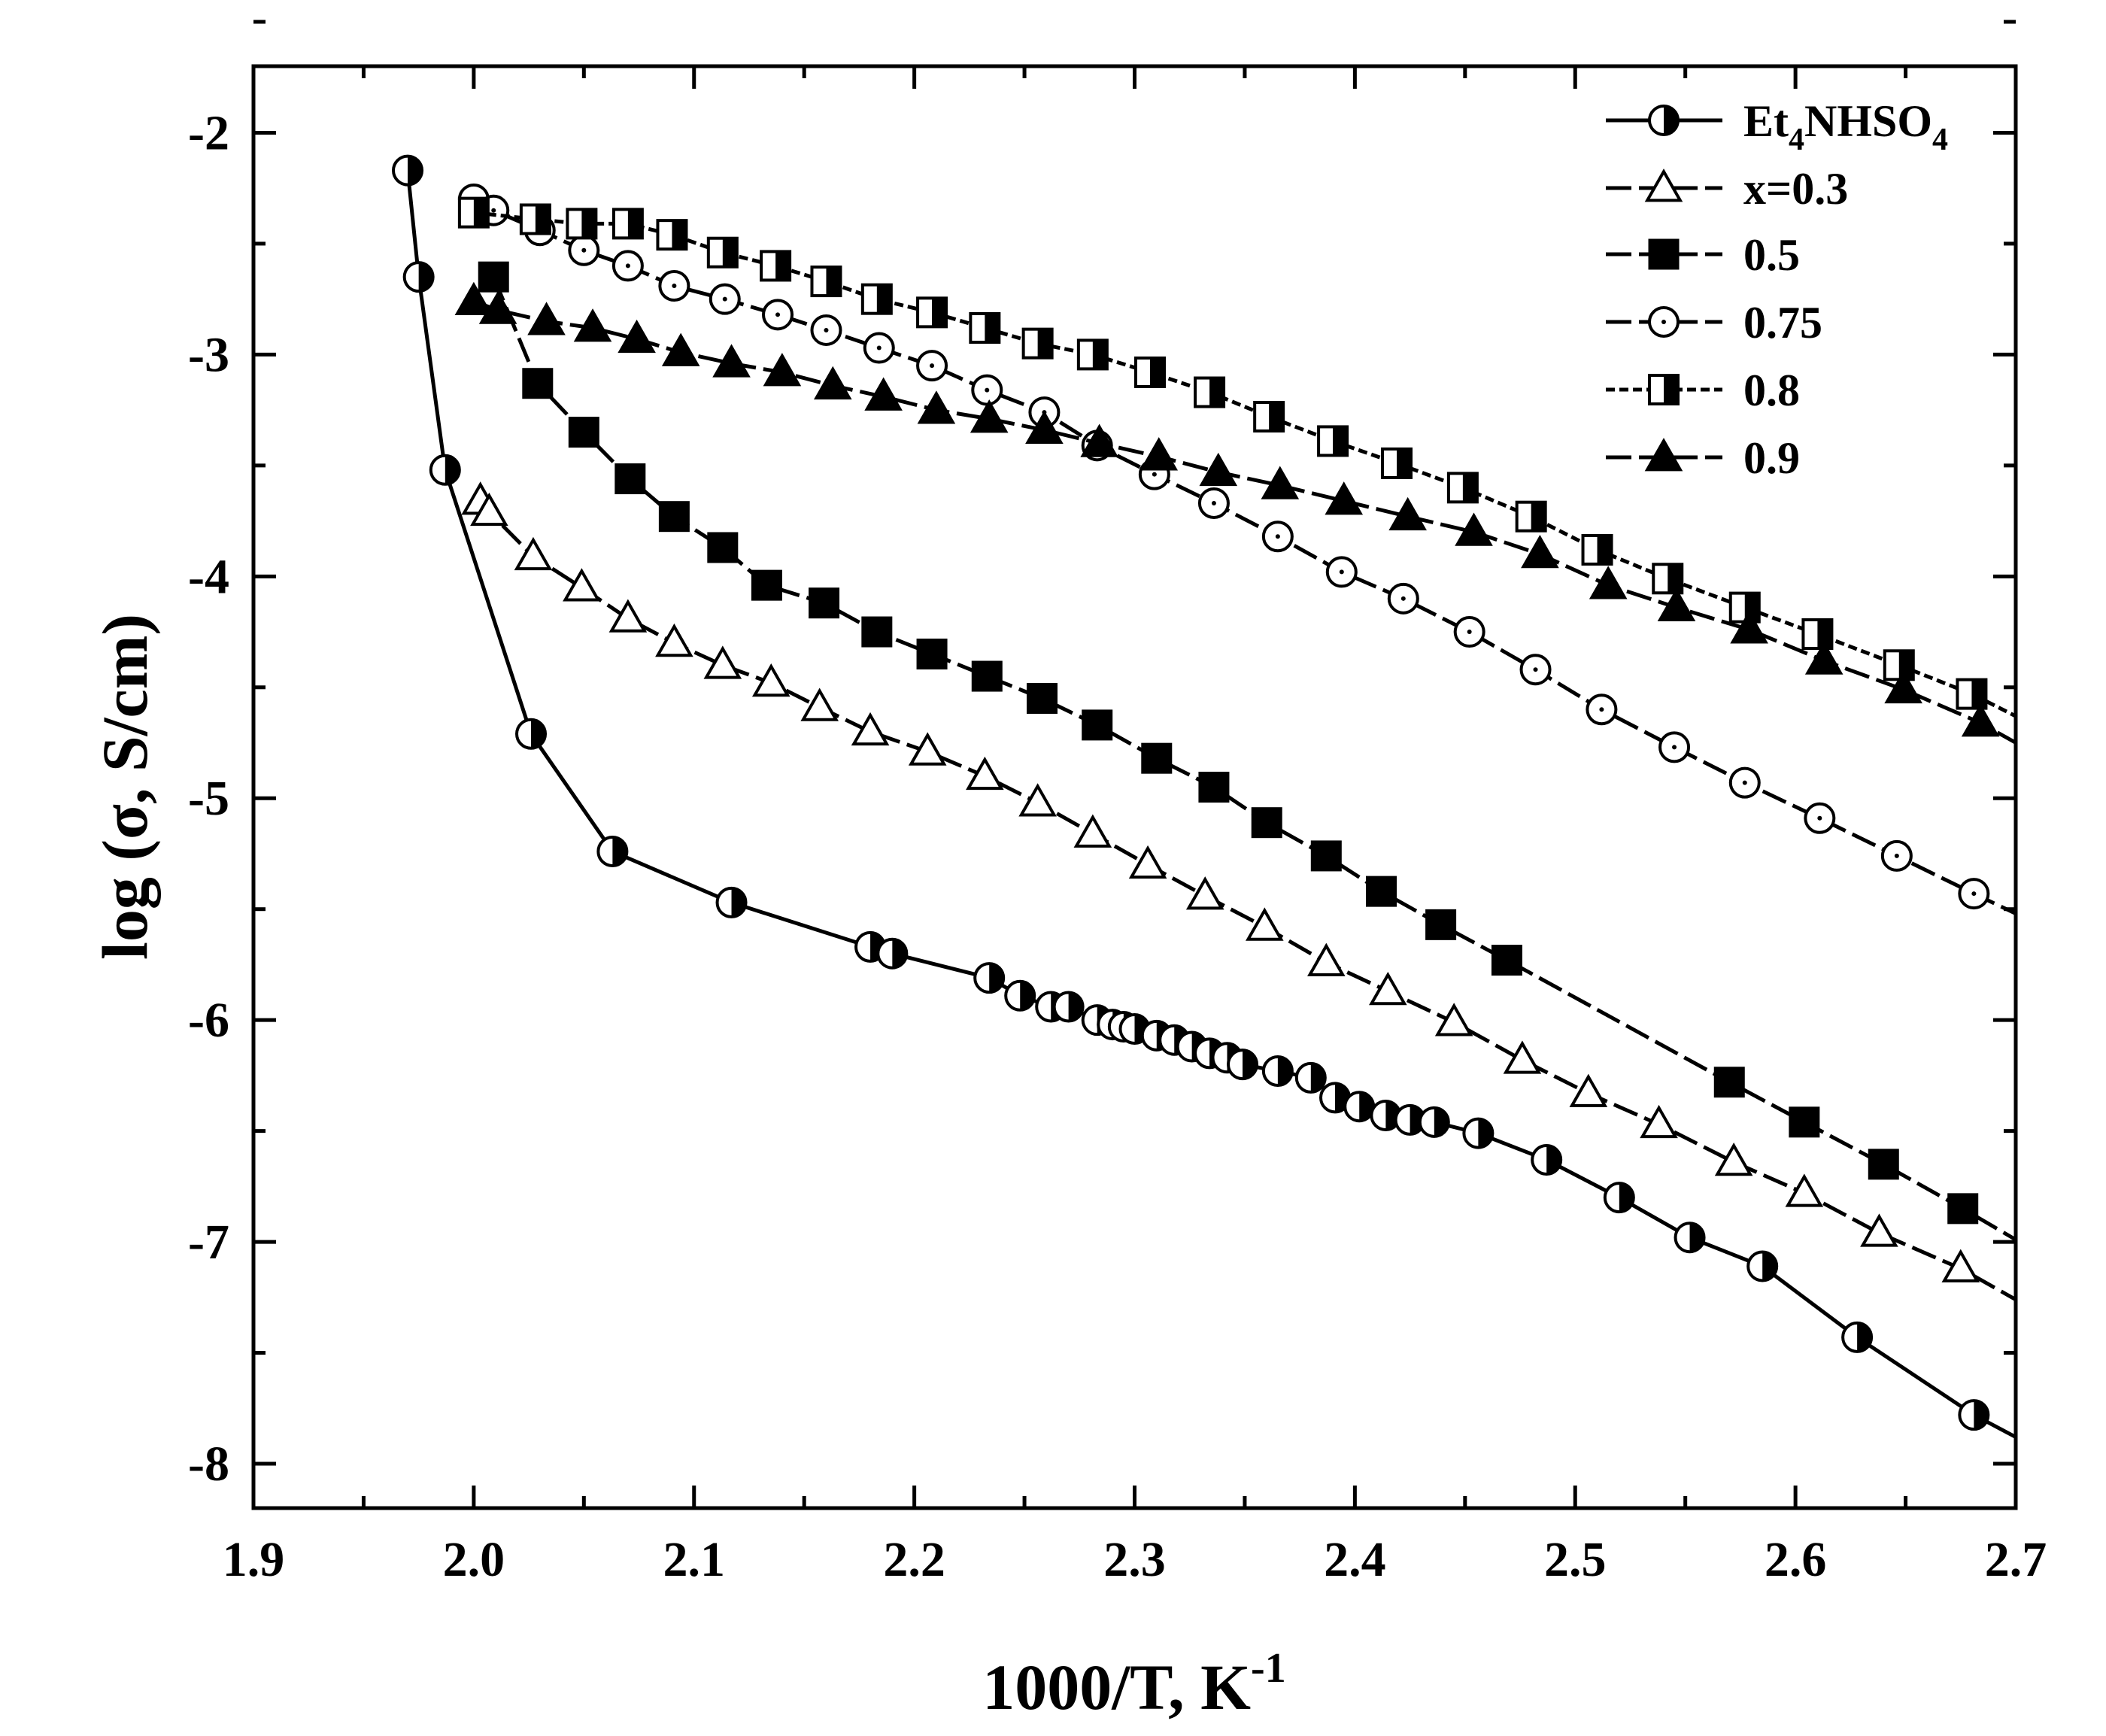 The width and height of the screenshot is (2106, 1736). What do you see at coordinates (208, 1242) in the screenshot?
I see `y-tick-label: -7` at bounding box center [208, 1242].